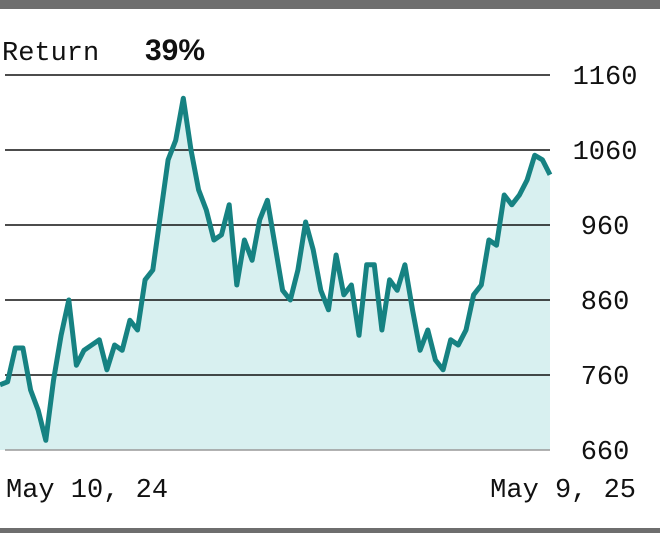 The width and height of the screenshot is (660, 533). I want to click on top-border, so click(330, 4).